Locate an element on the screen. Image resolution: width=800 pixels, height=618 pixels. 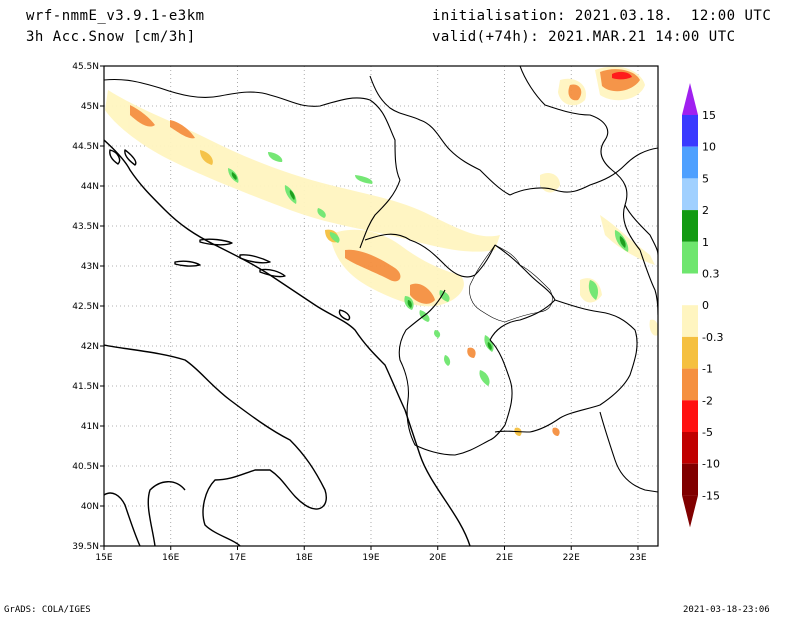
colorbar-label: 2 is located at coordinates (705, 210).